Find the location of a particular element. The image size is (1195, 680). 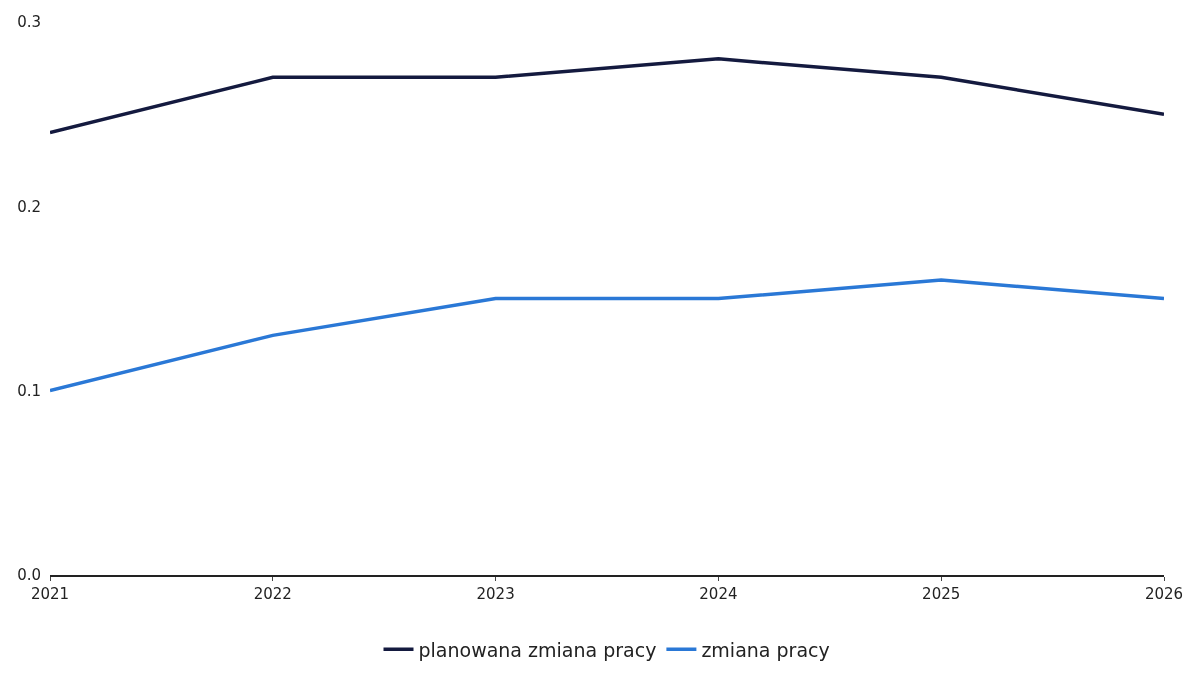

x-tick-label: 2022 is located at coordinates (272, 593).